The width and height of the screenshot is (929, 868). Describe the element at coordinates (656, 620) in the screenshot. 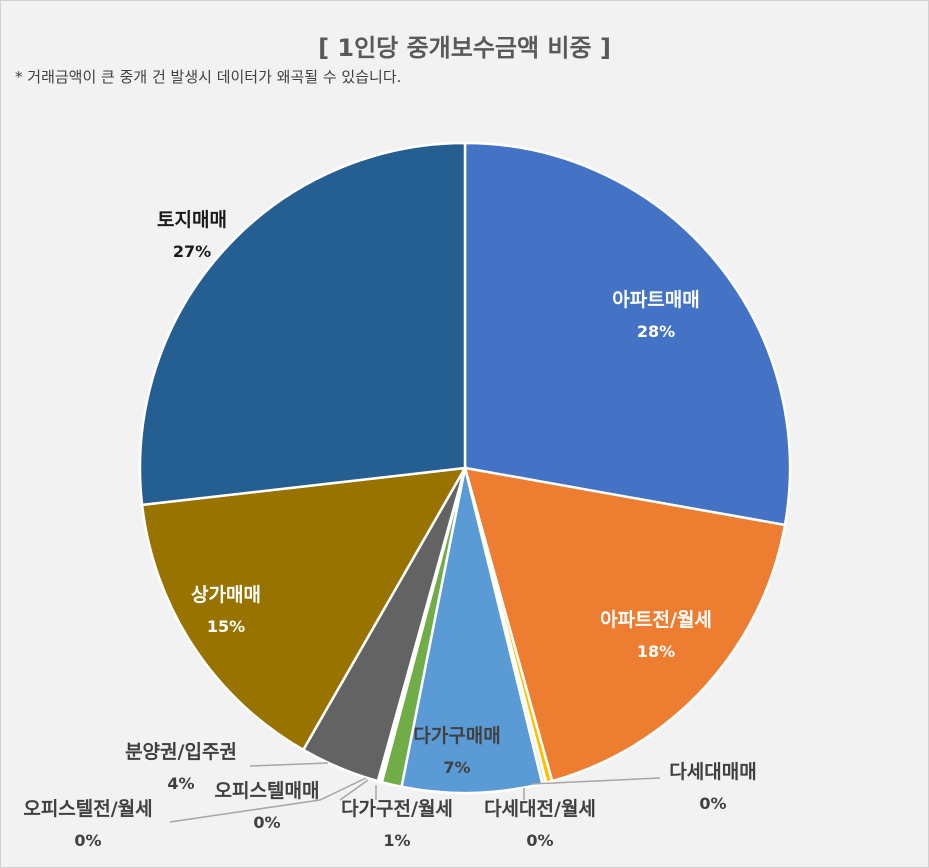

I see `slice-category-label: 아파트전/월세` at that location.